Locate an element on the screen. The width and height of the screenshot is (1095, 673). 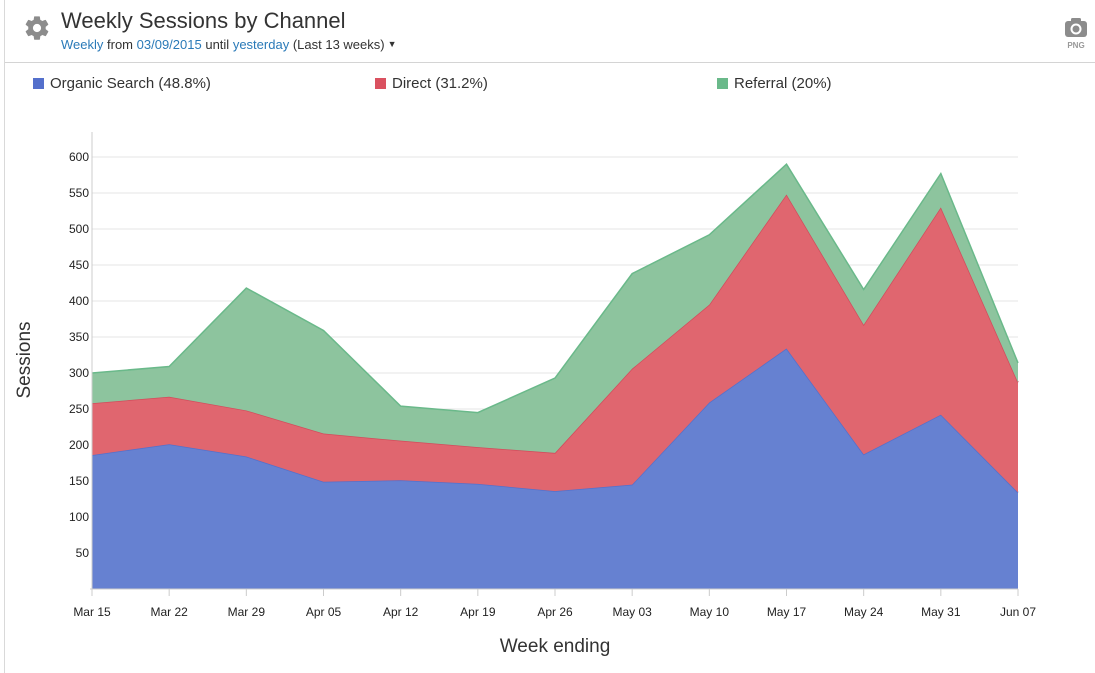
caret-down-icon: ▼ is located at coordinates (392, 44).